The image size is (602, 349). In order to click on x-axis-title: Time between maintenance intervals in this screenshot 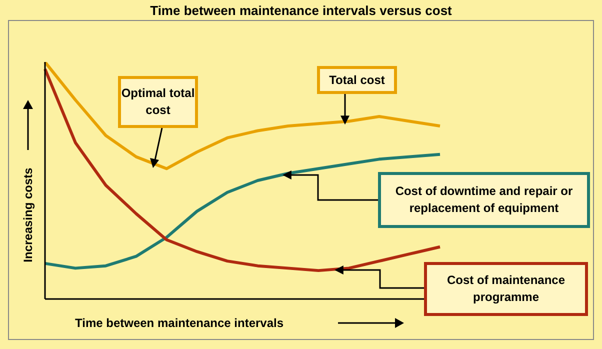, I will do `click(179, 323)`.